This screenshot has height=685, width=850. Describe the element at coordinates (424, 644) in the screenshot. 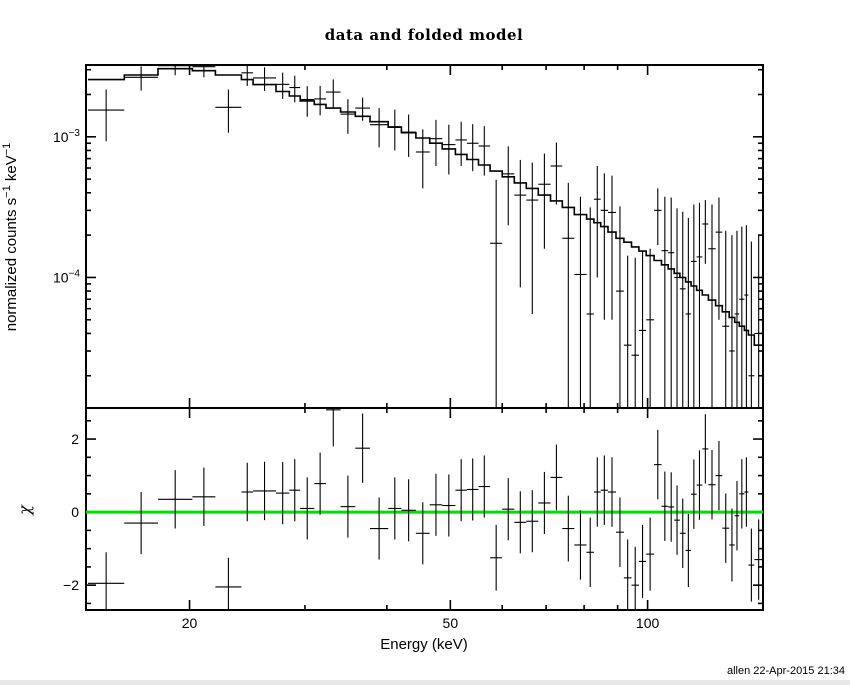

I see `x-axis-label: Energy (keV)` at that location.